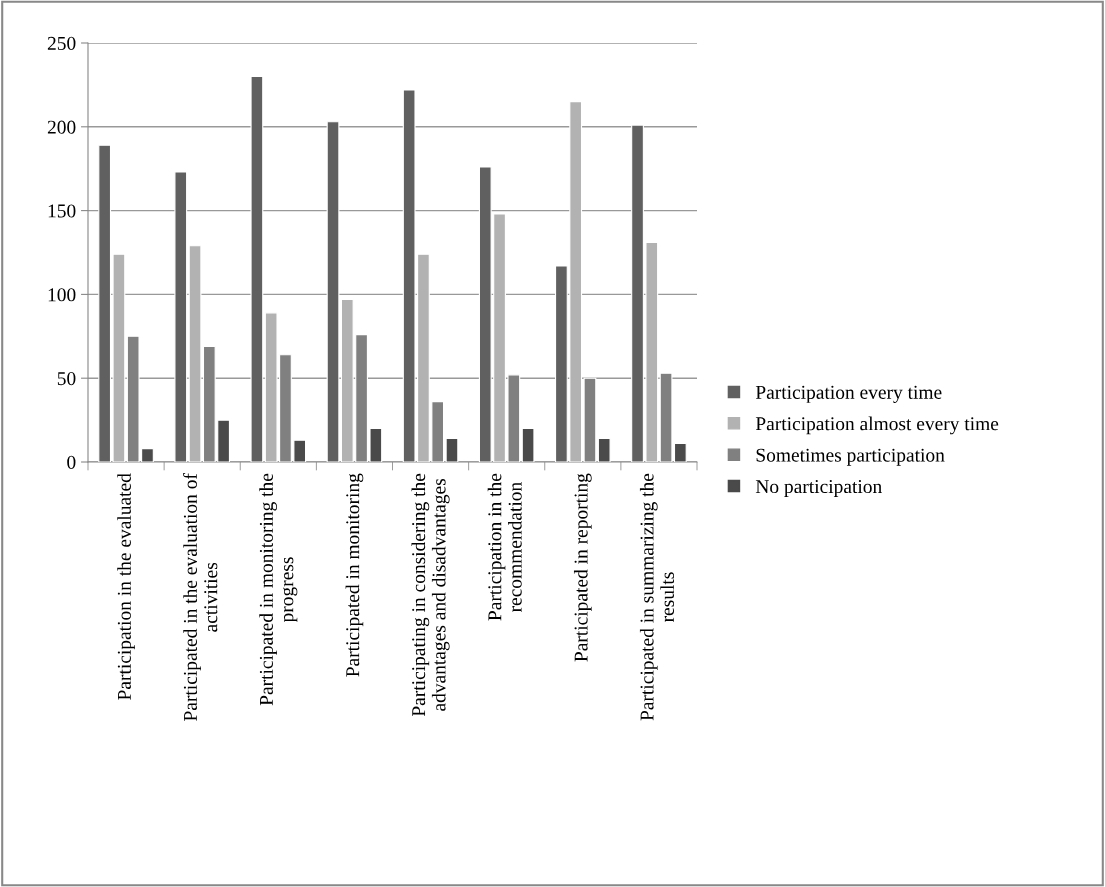 This screenshot has width=1105, height=887. I want to click on legend-label: Participation every time, so click(848, 394).